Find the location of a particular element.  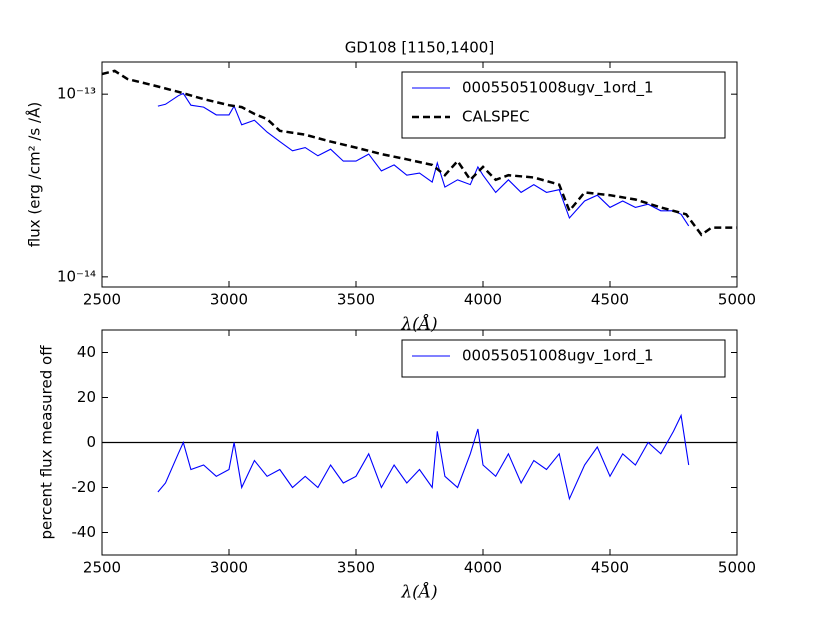

y-tick-label: 10⁻¹⁴ is located at coordinates (76, 276).